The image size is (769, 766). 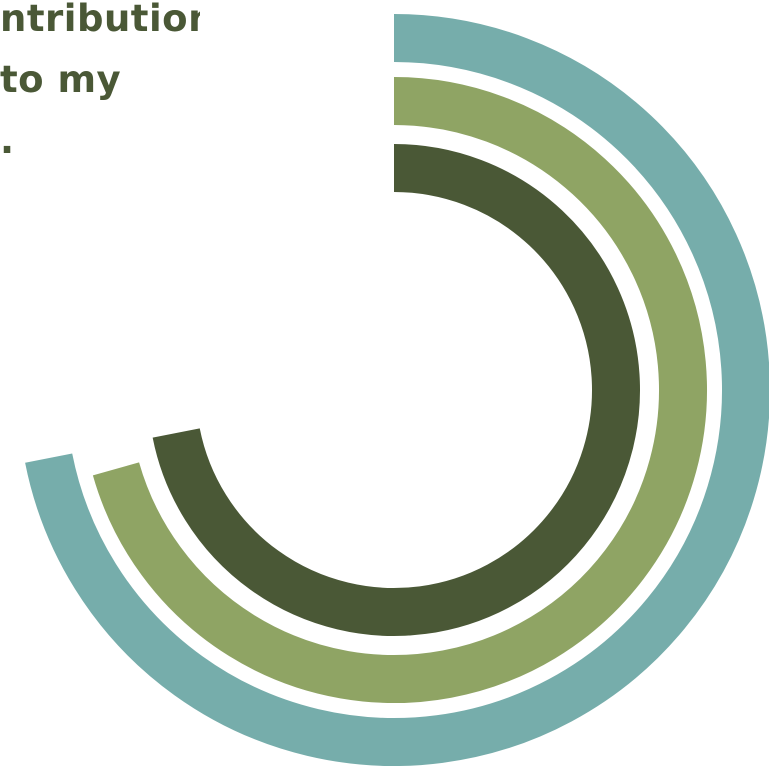 I want to click on chart-title: ntribution to my ., so click(x=100, y=85).